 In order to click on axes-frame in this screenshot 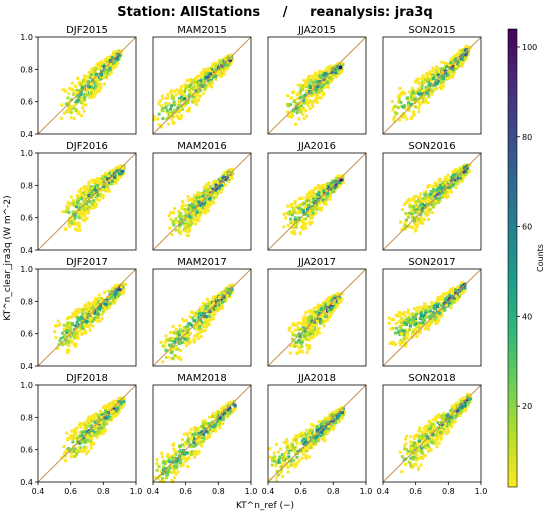, I will do `click(87, 85)`.